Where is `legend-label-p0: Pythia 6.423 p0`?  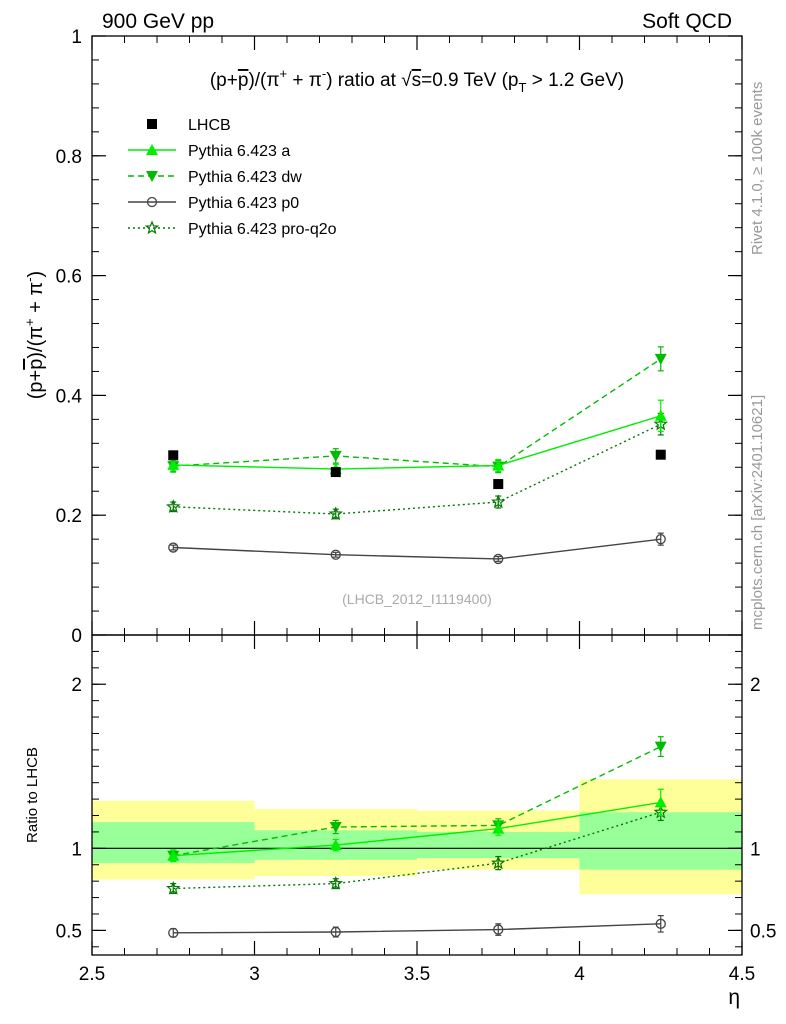
legend-label-p0: Pythia 6.423 p0 is located at coordinates (243, 203).